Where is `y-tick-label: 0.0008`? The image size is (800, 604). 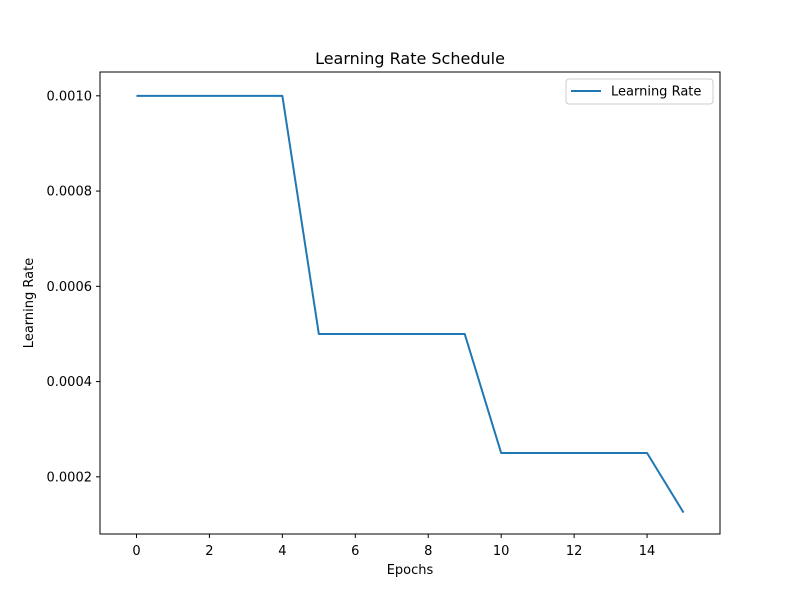 y-tick-label: 0.0008 is located at coordinates (70, 192).